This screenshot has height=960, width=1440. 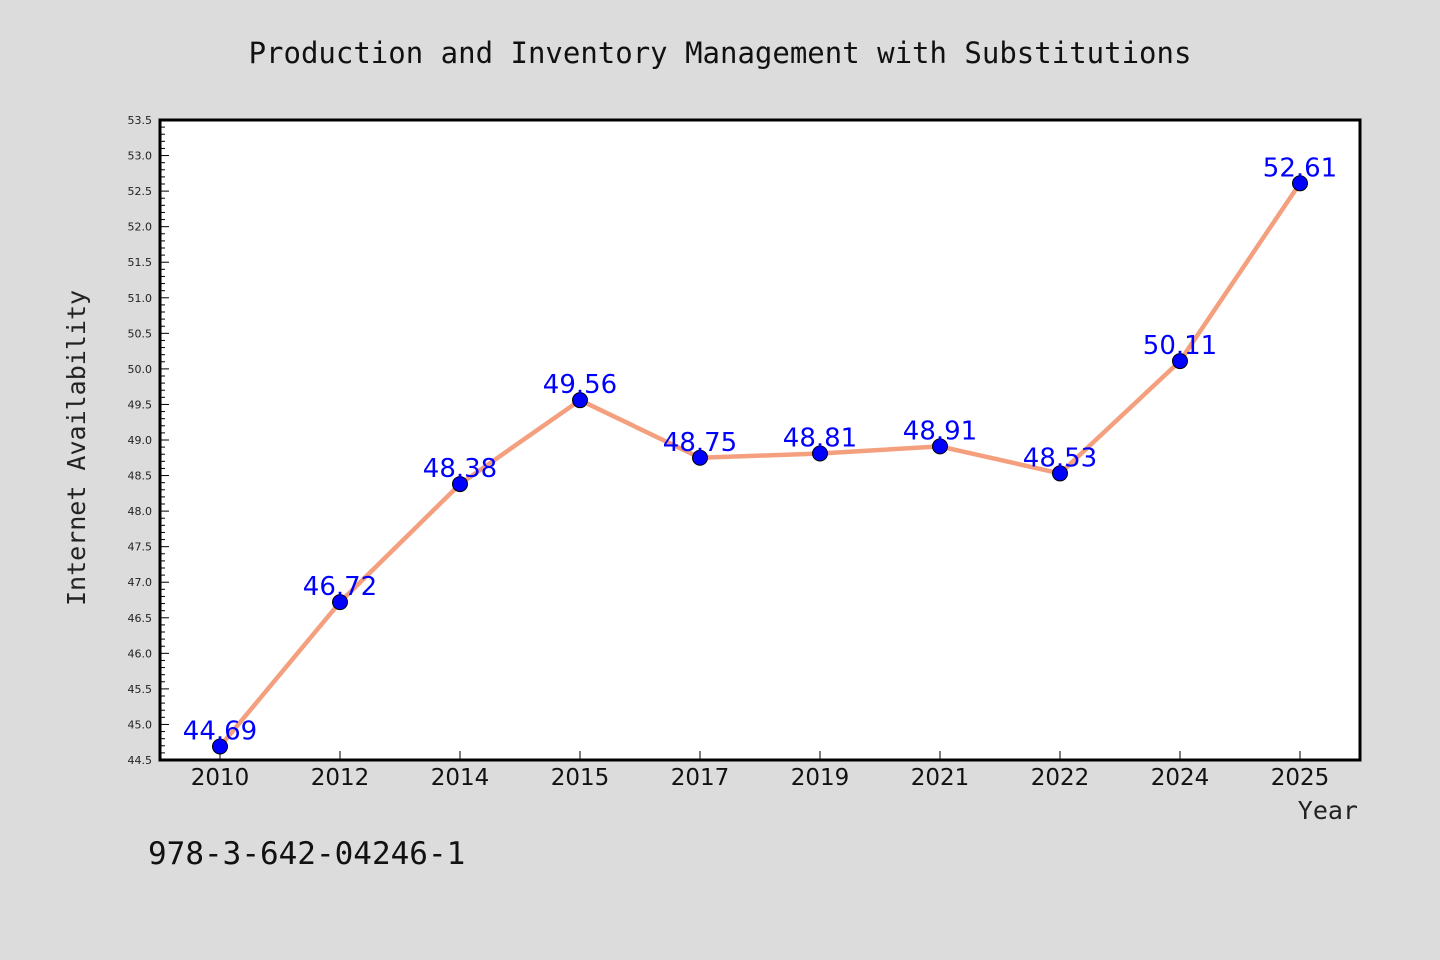 I want to click on data-label: 52.61, so click(x=1300, y=168).